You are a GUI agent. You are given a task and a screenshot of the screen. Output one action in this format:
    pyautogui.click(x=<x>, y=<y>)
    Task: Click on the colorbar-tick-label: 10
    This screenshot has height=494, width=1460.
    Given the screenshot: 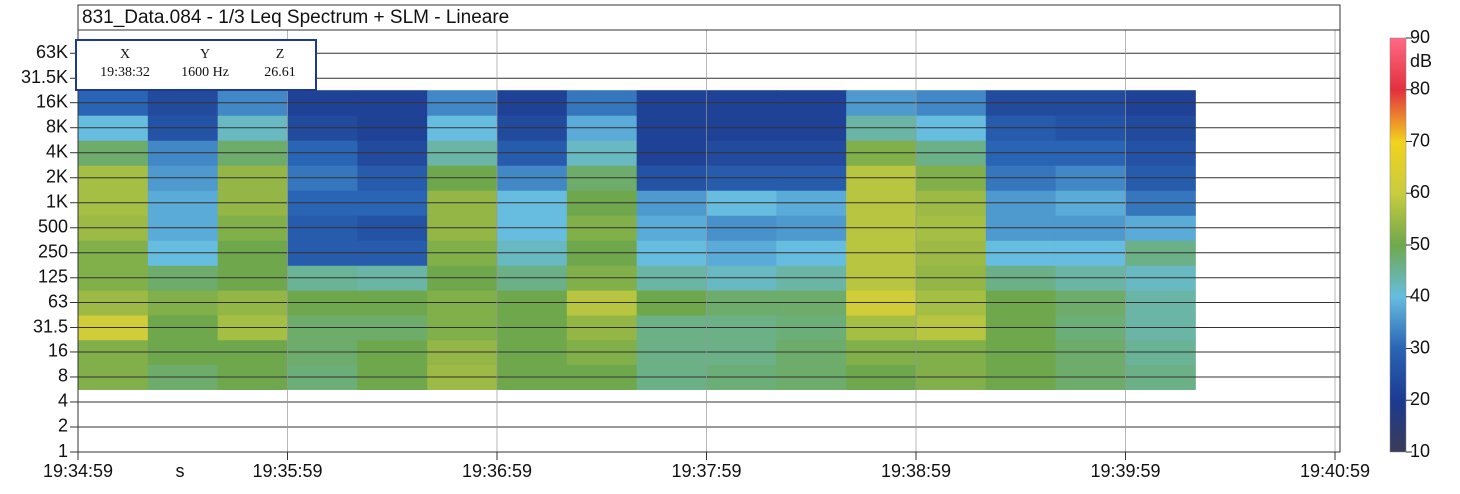 What is the action you would take?
    pyautogui.click(x=1420, y=451)
    